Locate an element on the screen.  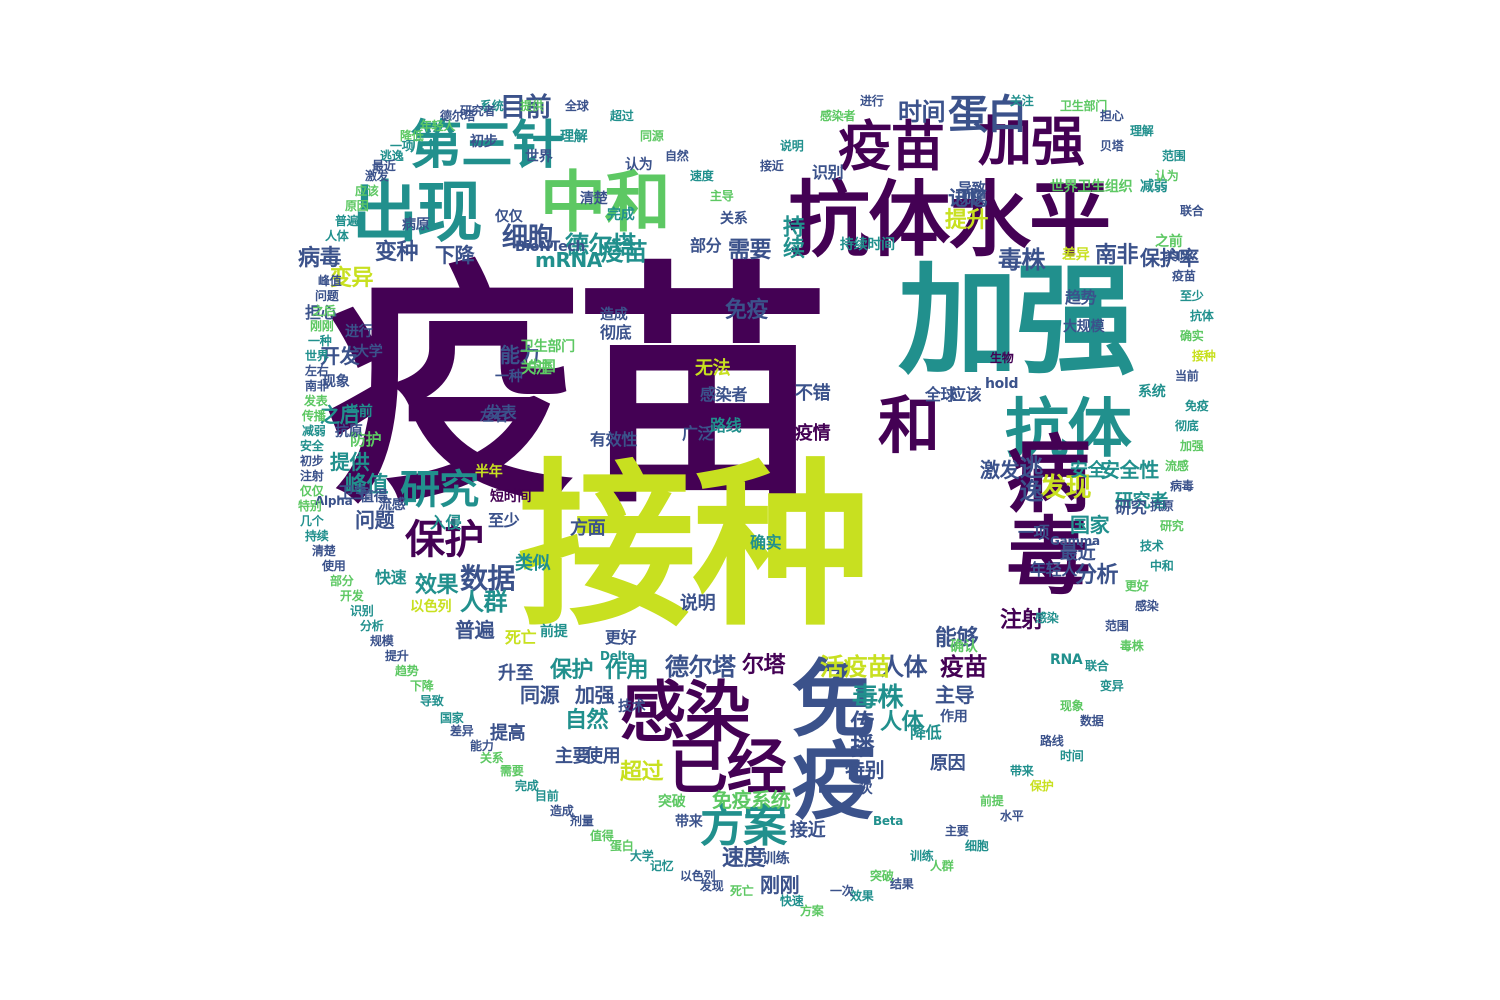
word-196: 下降 is located at coordinates (422, 686).